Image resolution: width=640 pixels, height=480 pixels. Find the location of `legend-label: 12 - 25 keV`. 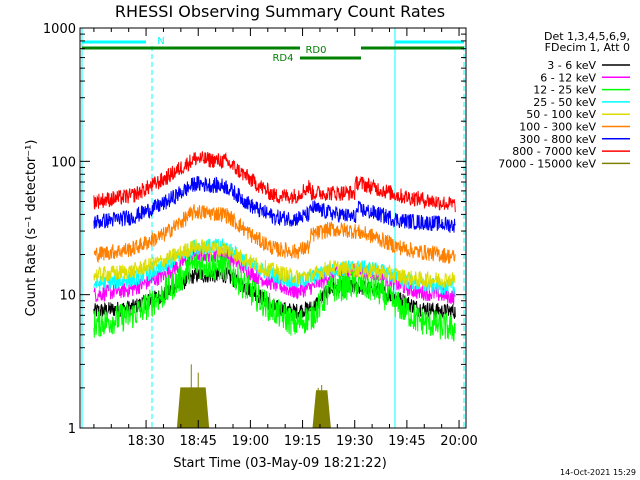

legend-label: 12 - 25 keV is located at coordinates (564, 90).